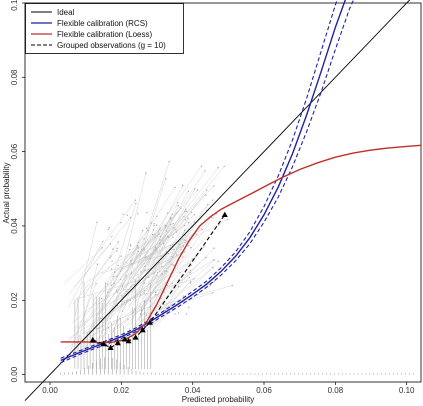  I want to click on legend-label-rcs: Flexible calibration (RCS), so click(102, 23).